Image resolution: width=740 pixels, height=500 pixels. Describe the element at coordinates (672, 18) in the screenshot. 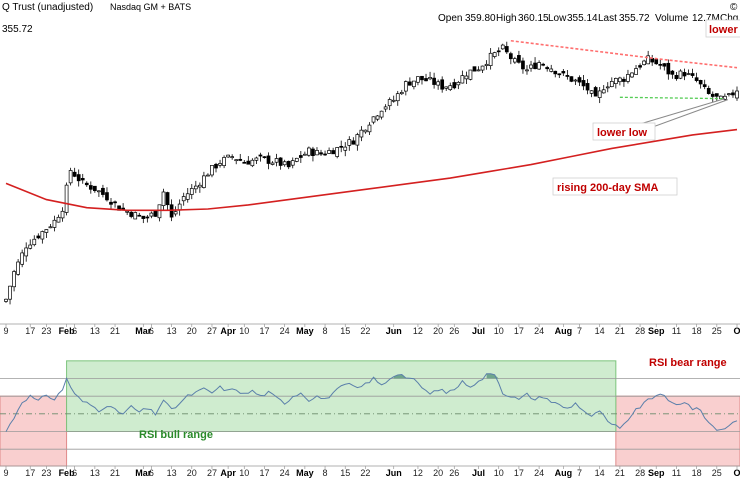

I see `volume-label: Volume` at that location.